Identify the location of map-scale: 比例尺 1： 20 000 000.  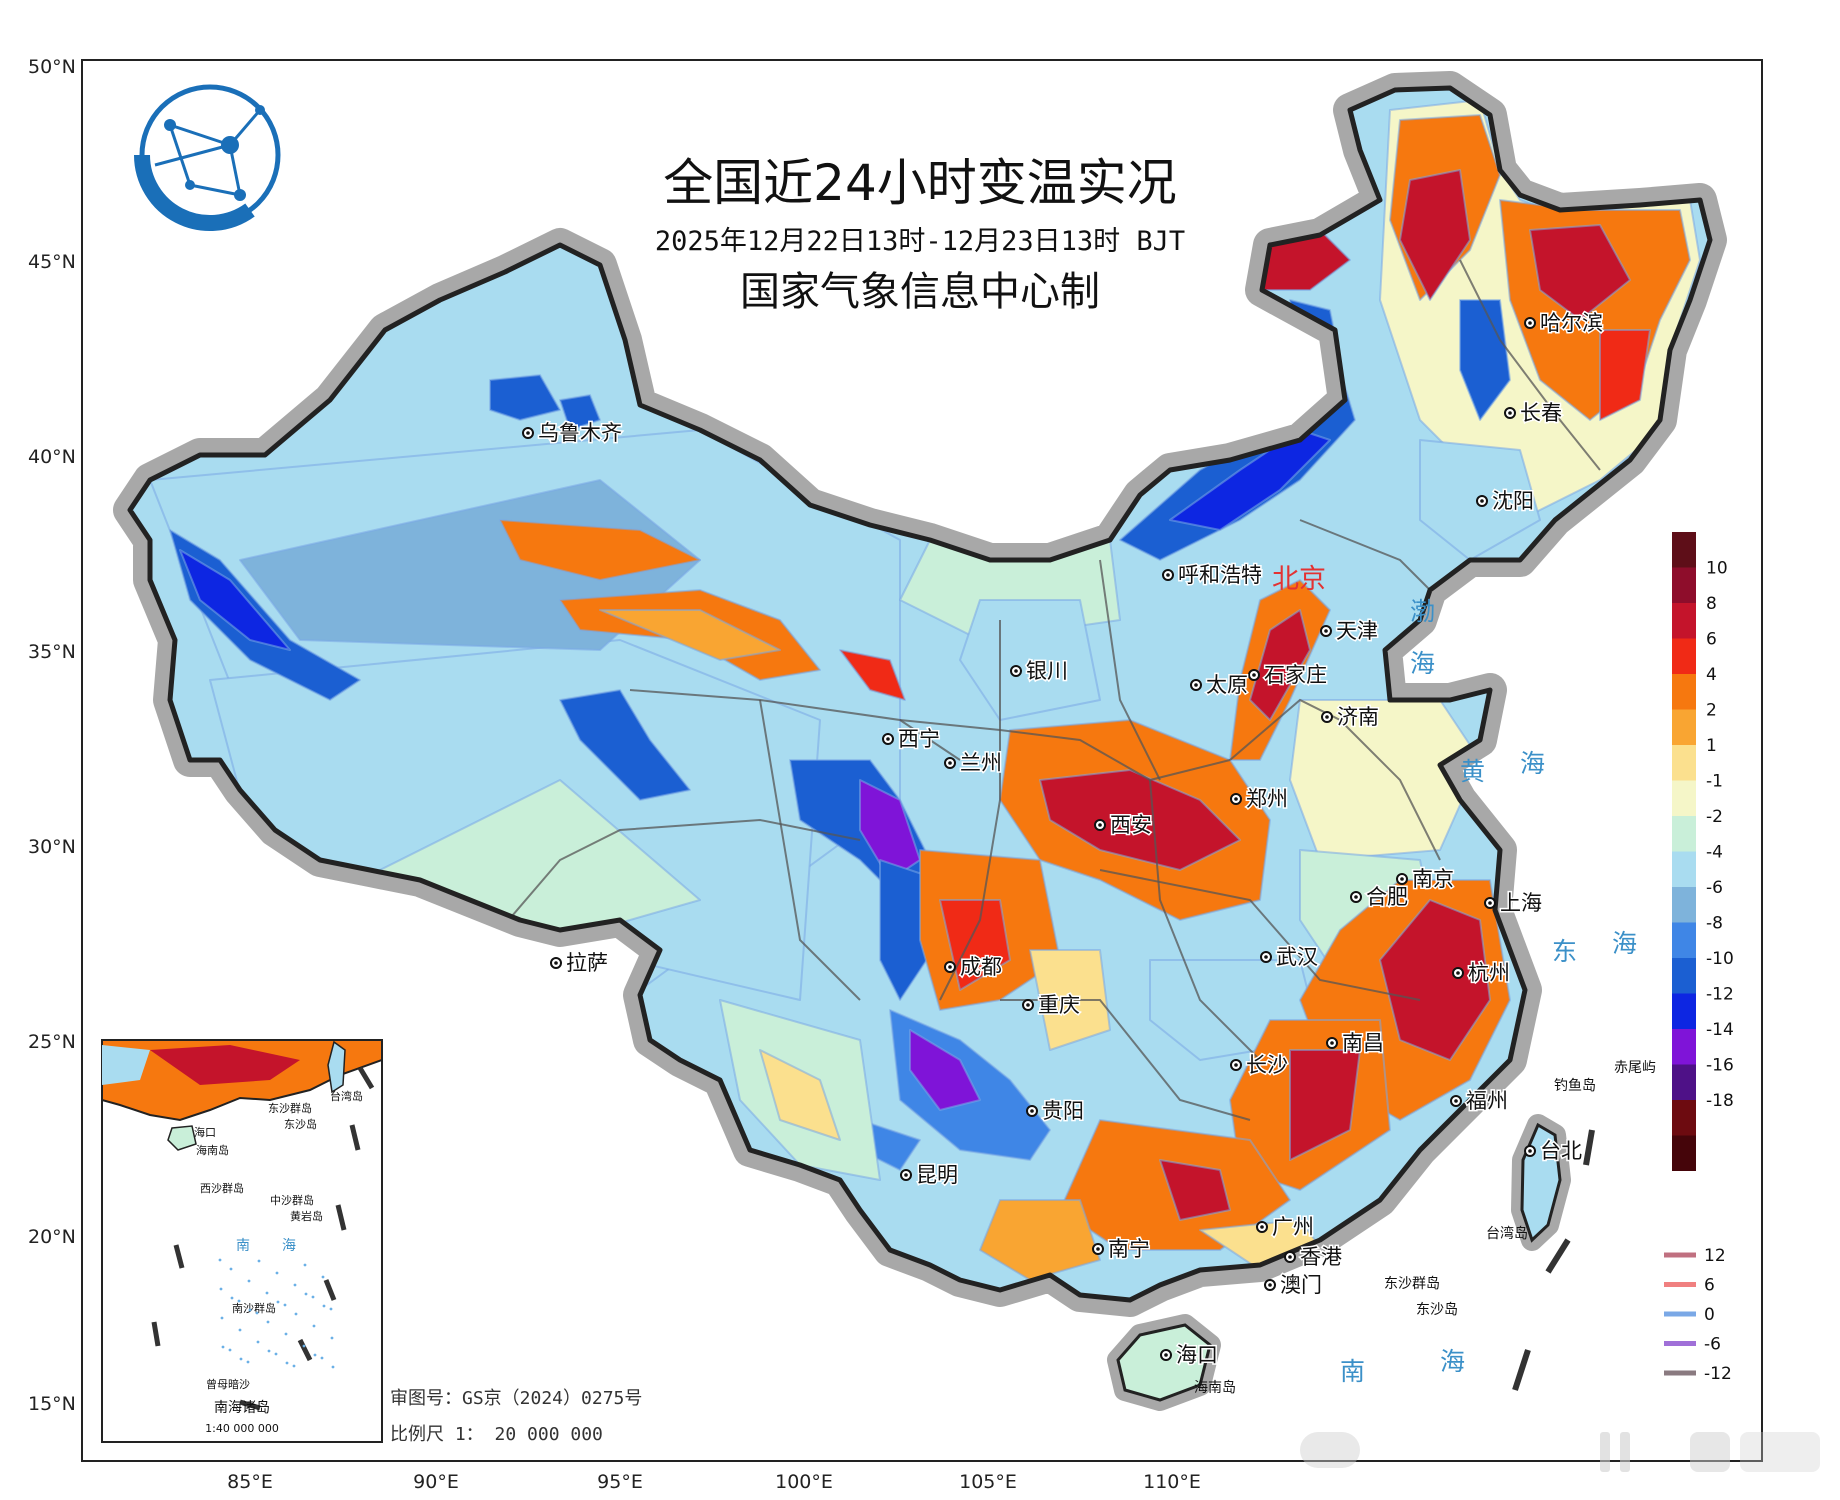
(496, 1434).